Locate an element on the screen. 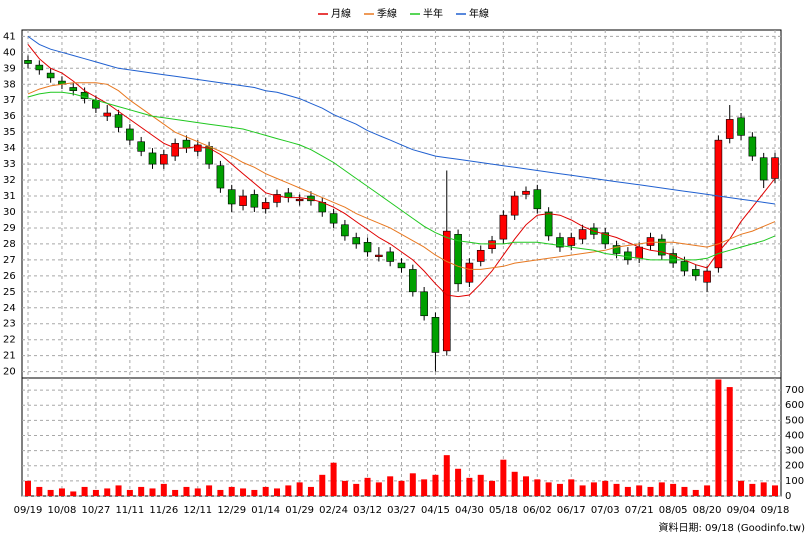 This screenshot has height=540, width=808. y-tick-label: 22 is located at coordinates (9, 340).